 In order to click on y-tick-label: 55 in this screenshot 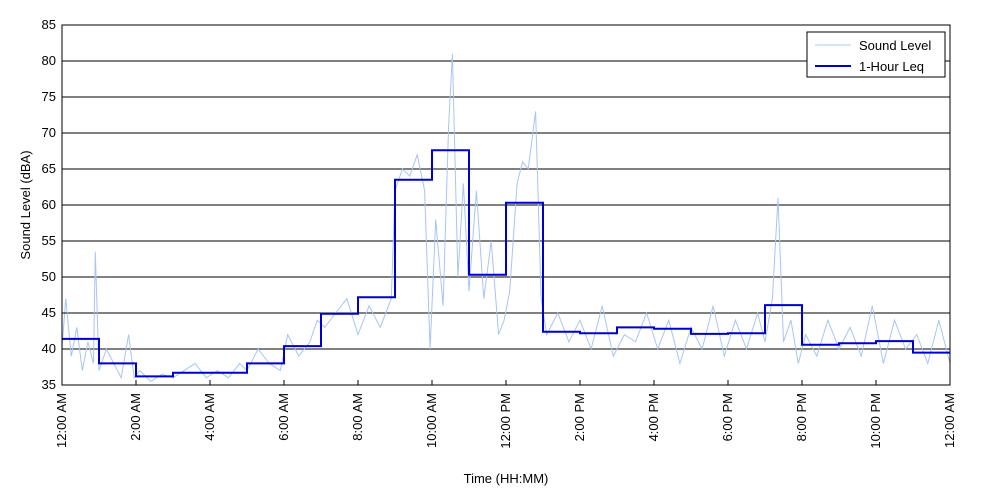, I will do `click(49, 240)`.